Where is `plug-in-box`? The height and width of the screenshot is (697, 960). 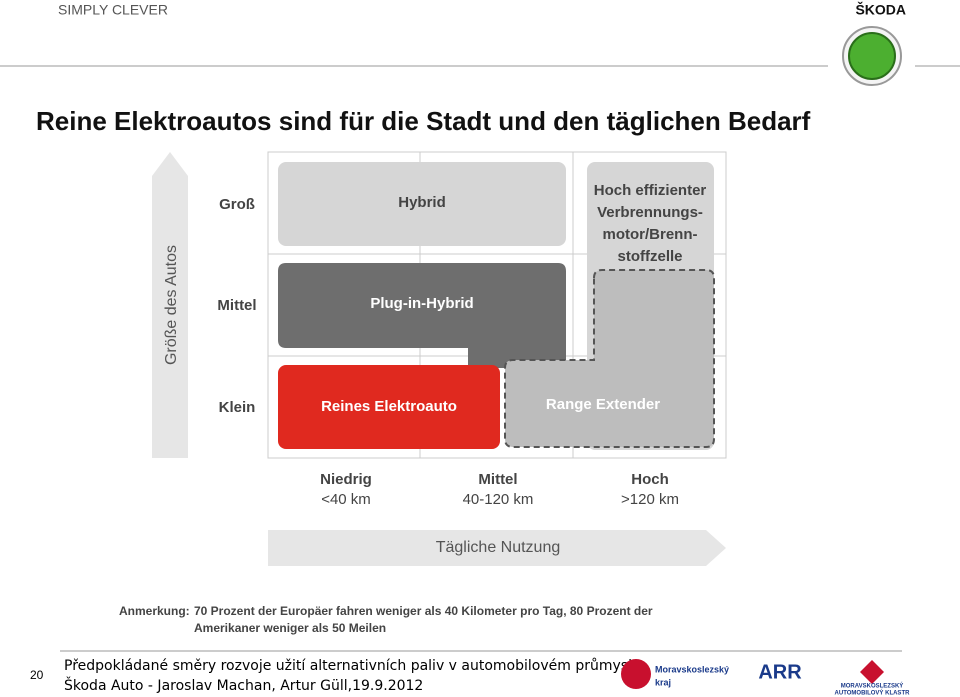
plug-in-box is located at coordinates (422, 315).